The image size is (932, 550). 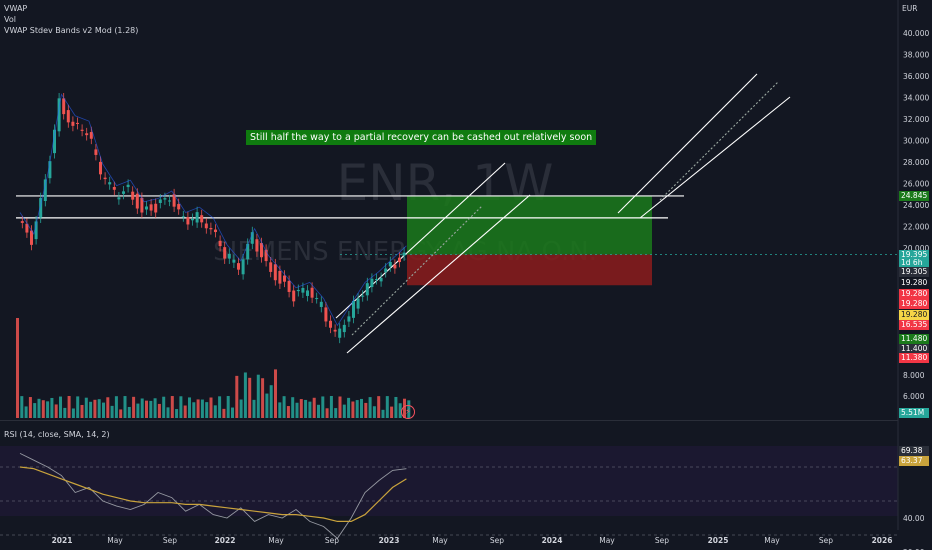 What do you see at coordinates (914, 413) in the screenshot?
I see `price-badge: 5.51M` at bounding box center [914, 413].